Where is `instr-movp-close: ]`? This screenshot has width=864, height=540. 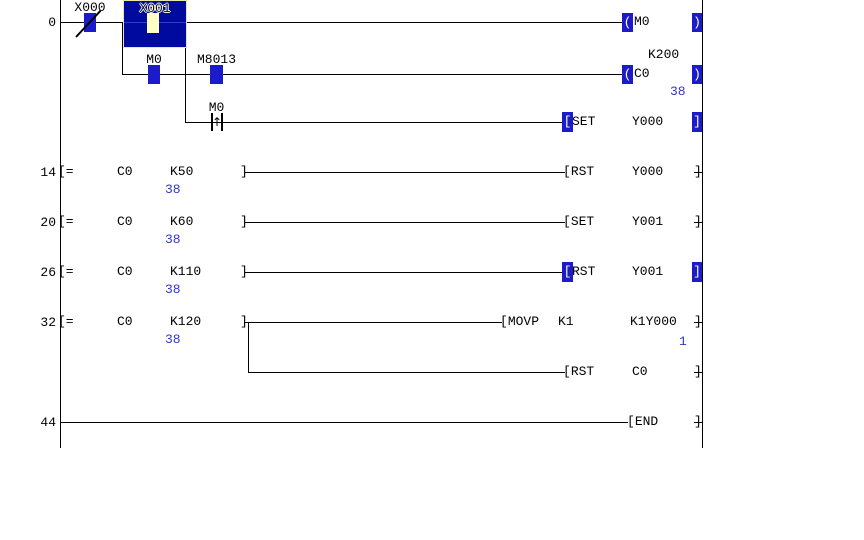
instr-movp-close: ] is located at coordinates (698, 321).